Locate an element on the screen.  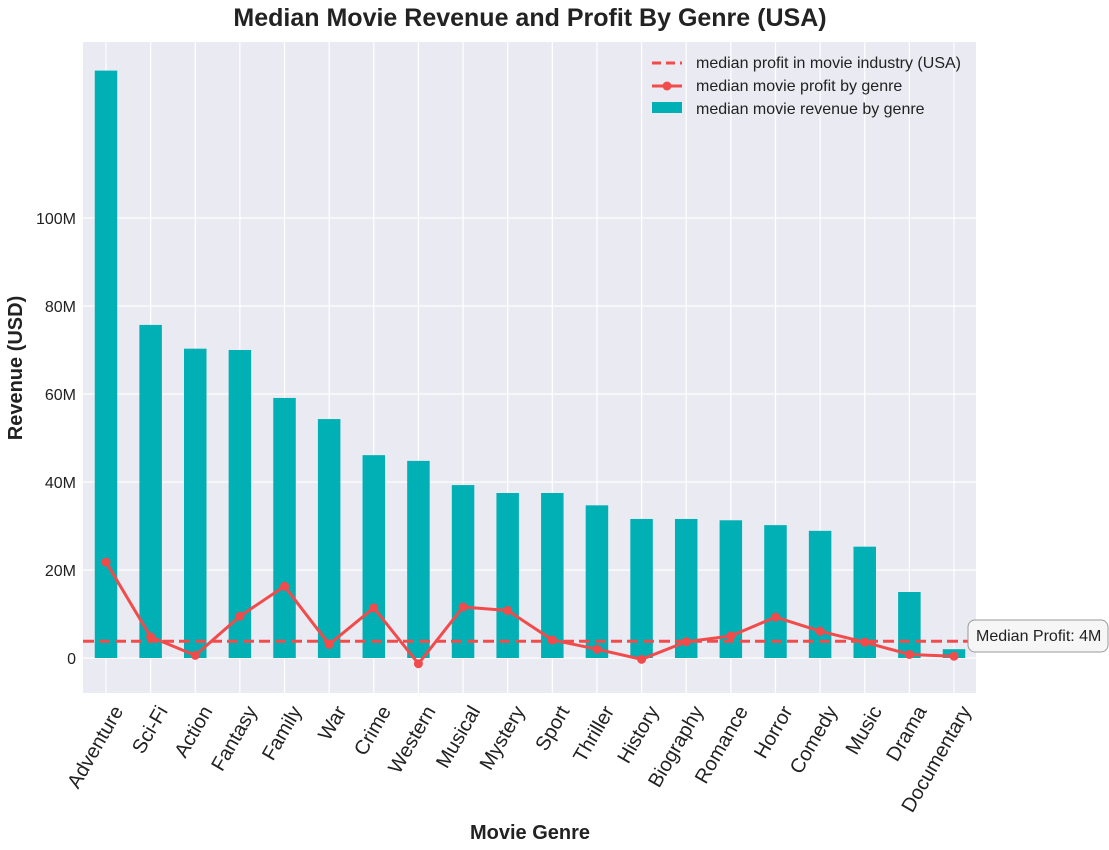
revenue-bar-drama is located at coordinates (909, 625).